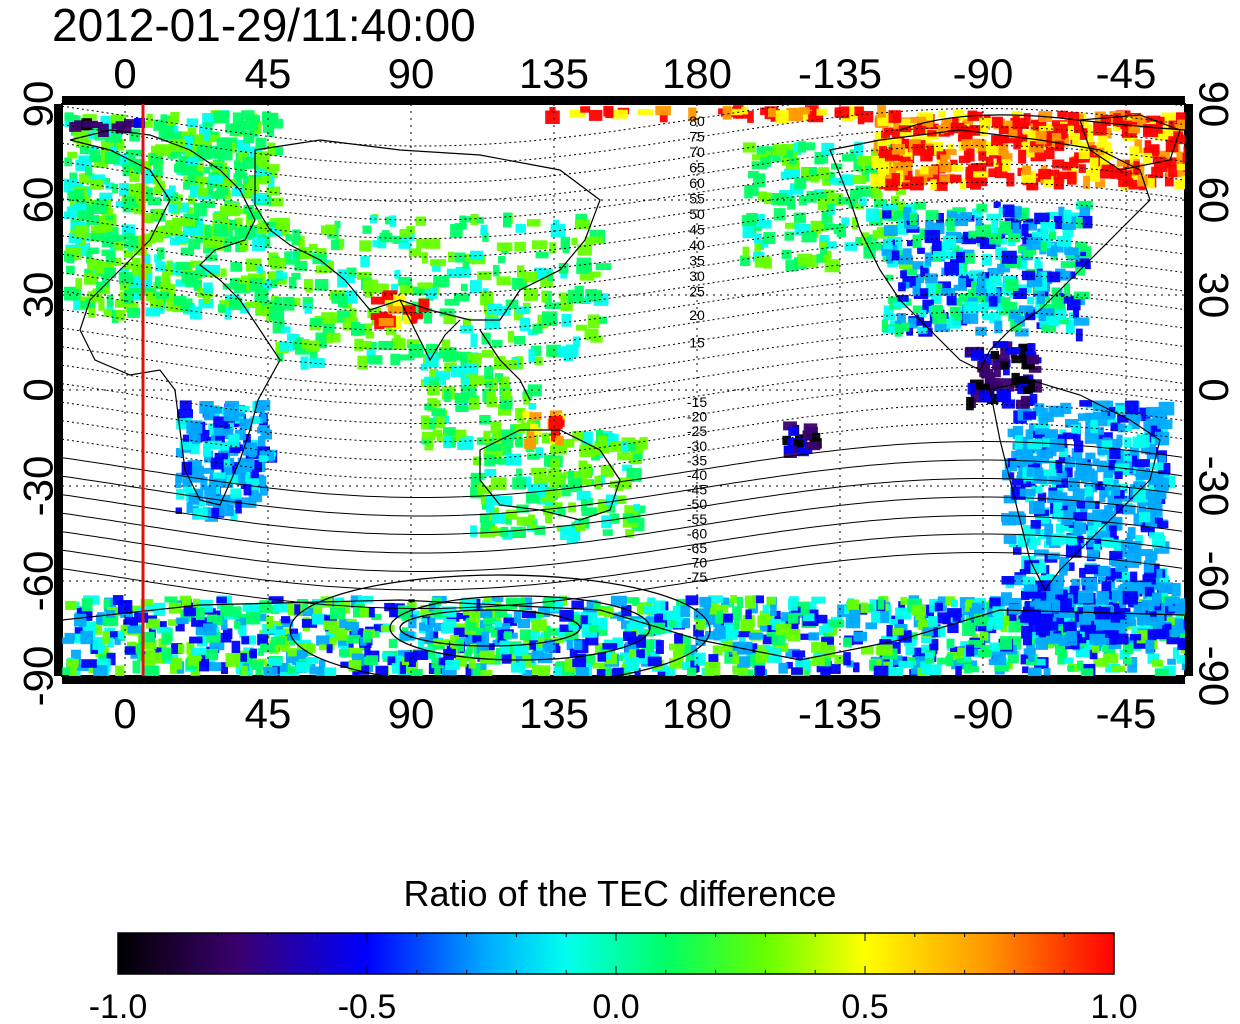 Image resolution: width=1240 pixels, height=1024 pixels. Describe the element at coordinates (615, 1006) in the screenshot. I see `colorbar-tick-label: 0.0` at that location.